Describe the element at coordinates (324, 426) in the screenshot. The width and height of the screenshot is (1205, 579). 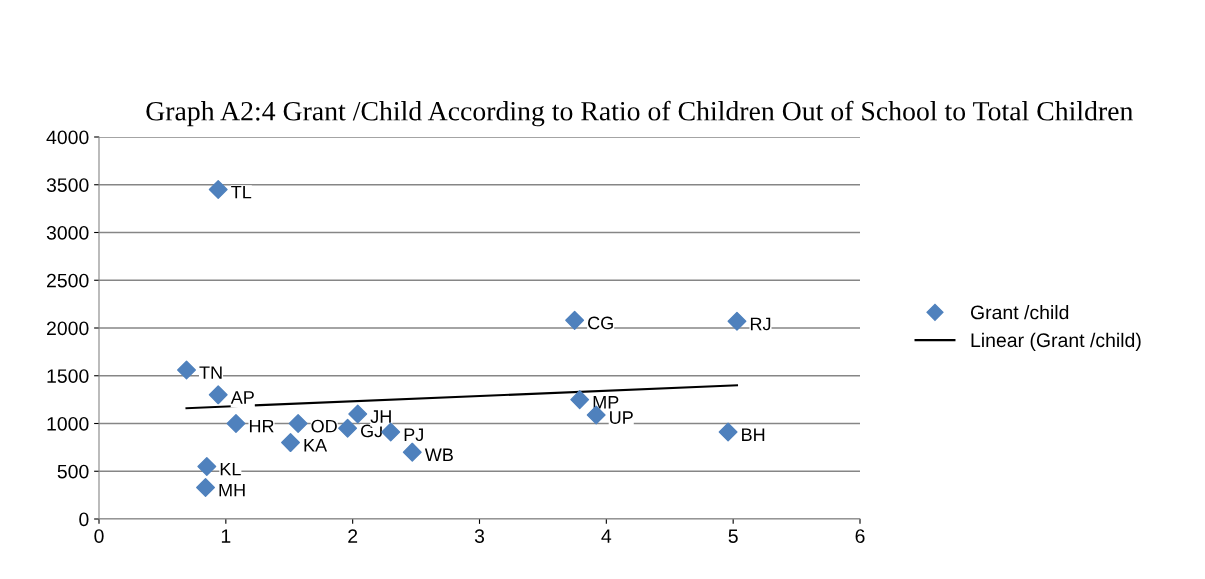
I see `annotation: OD` at that location.